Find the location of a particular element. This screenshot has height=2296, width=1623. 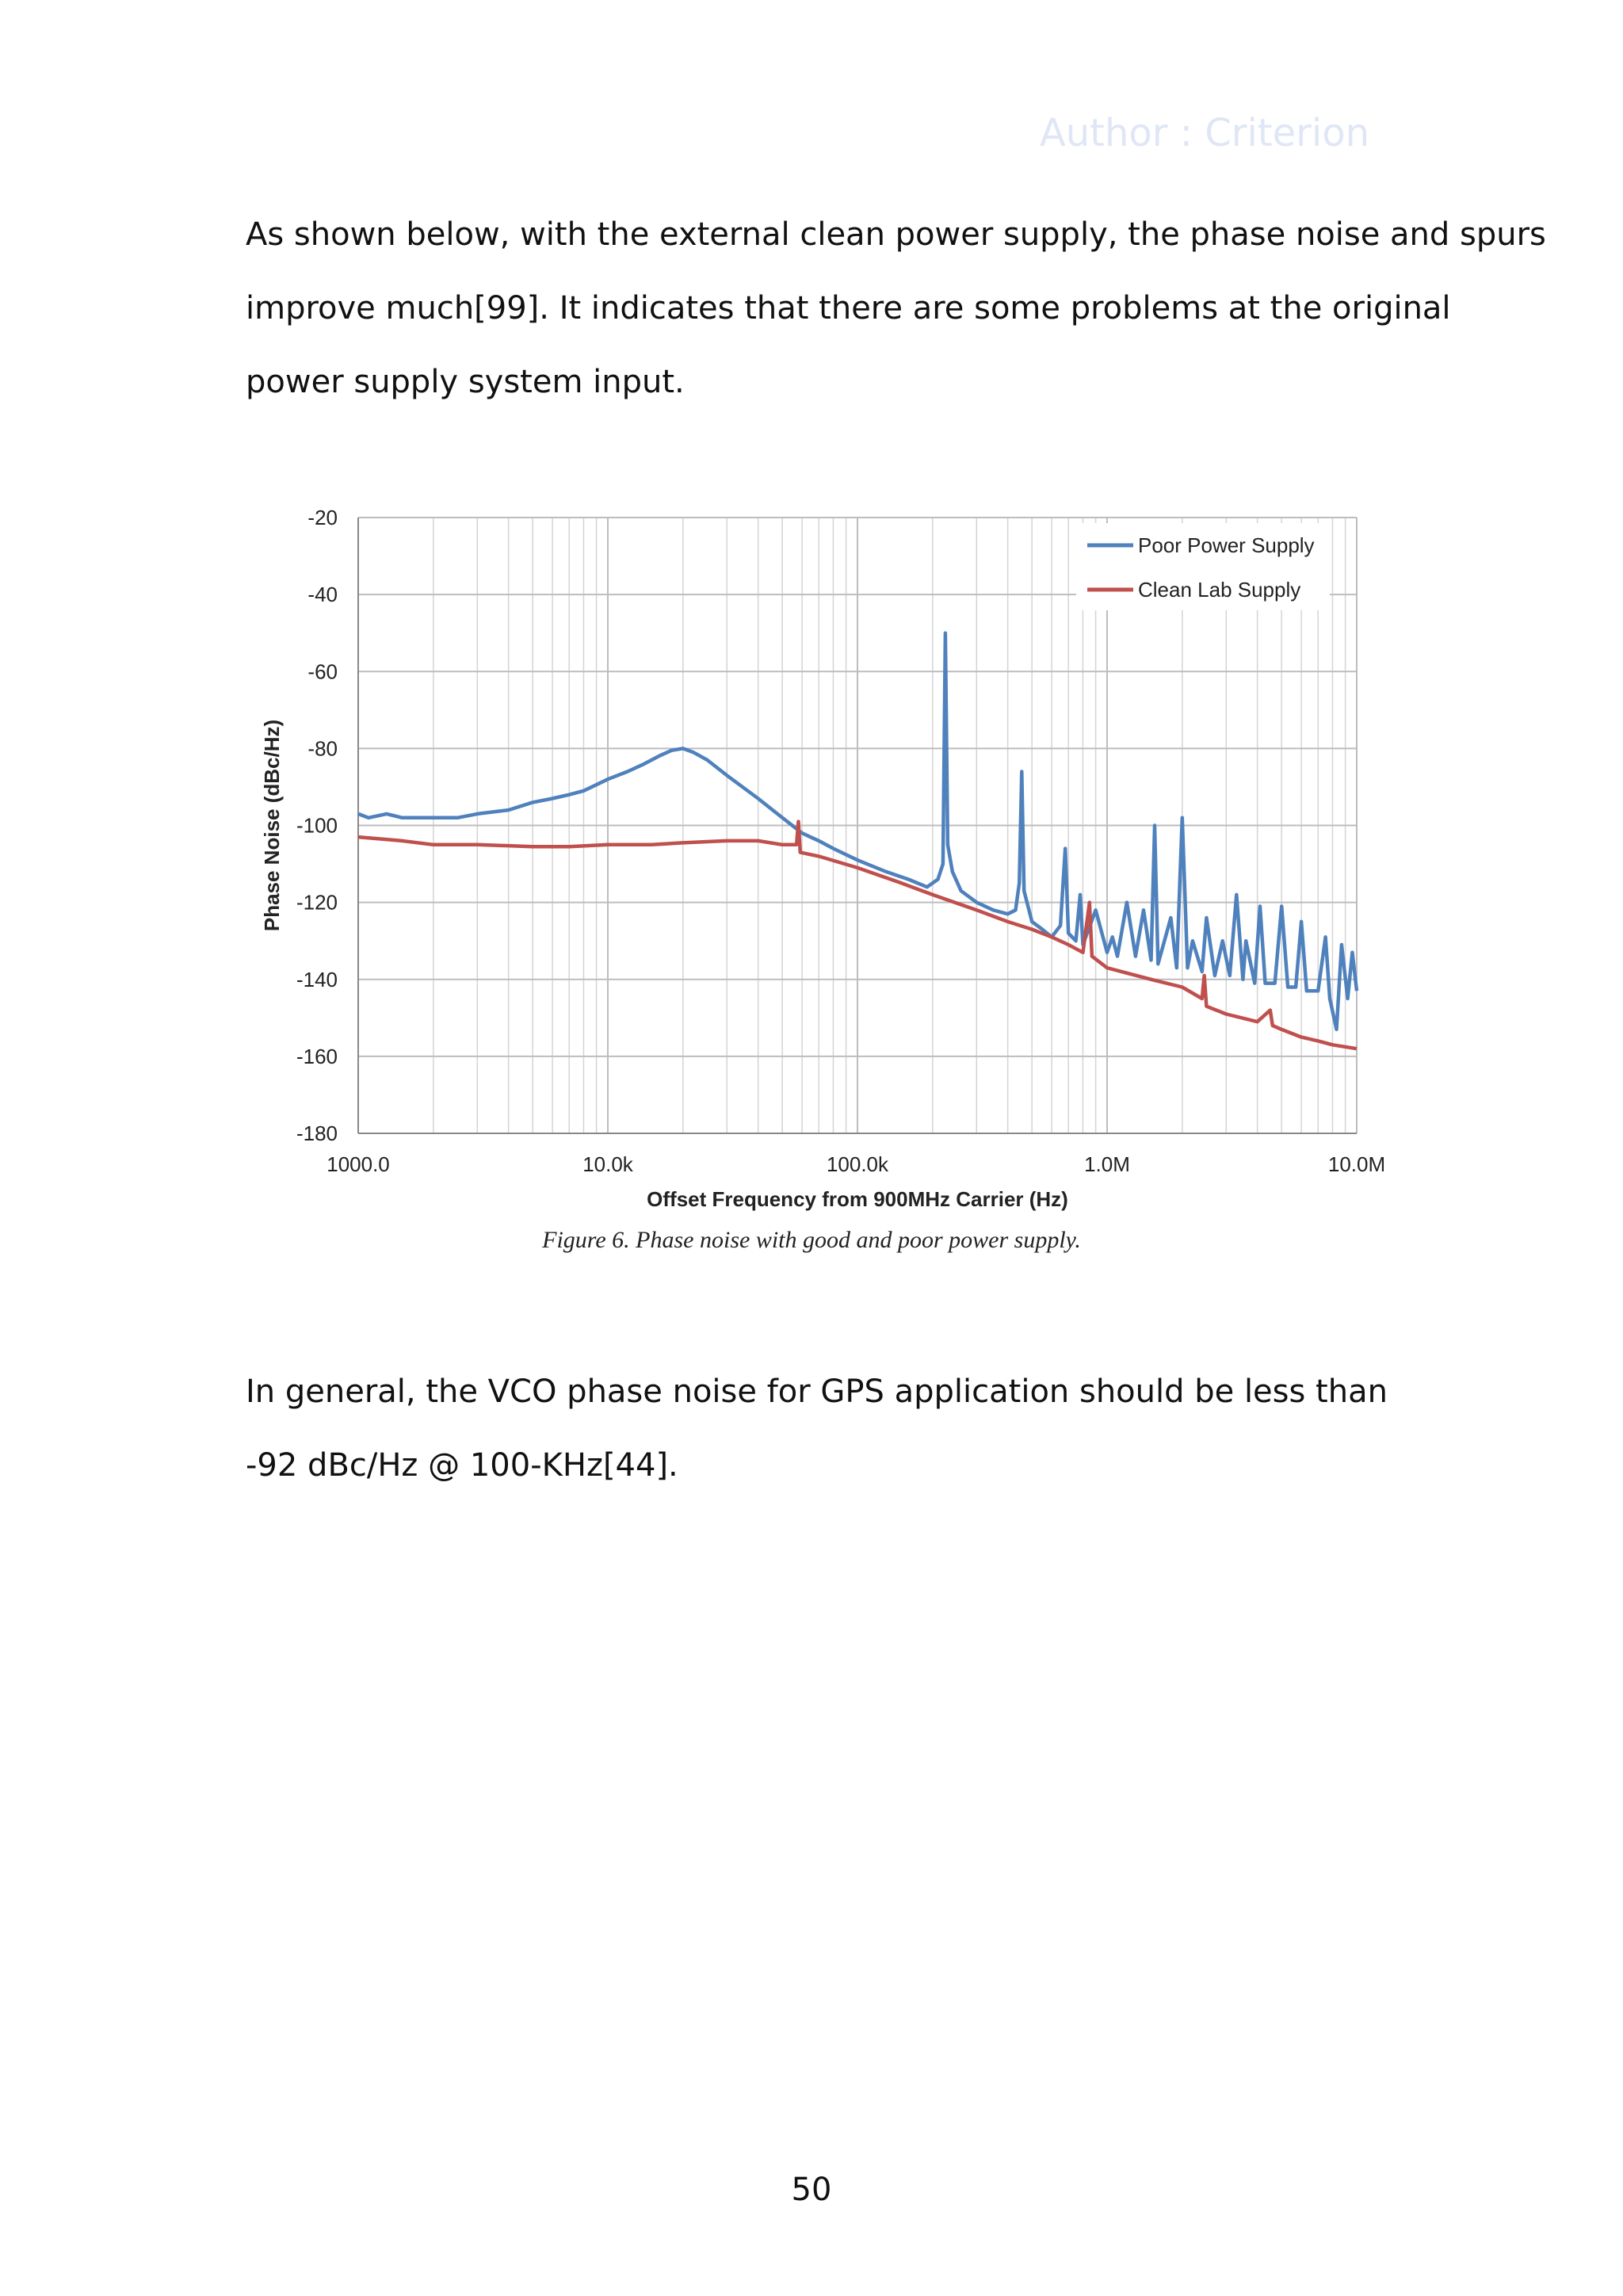

legend-label: Poor Power Supply is located at coordinates (1226, 545).